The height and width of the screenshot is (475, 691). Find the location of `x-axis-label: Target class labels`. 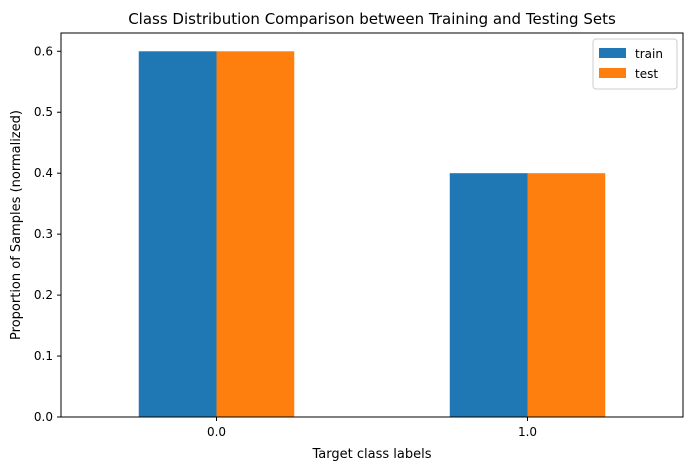

x-axis-label: Target class labels is located at coordinates (372, 454).